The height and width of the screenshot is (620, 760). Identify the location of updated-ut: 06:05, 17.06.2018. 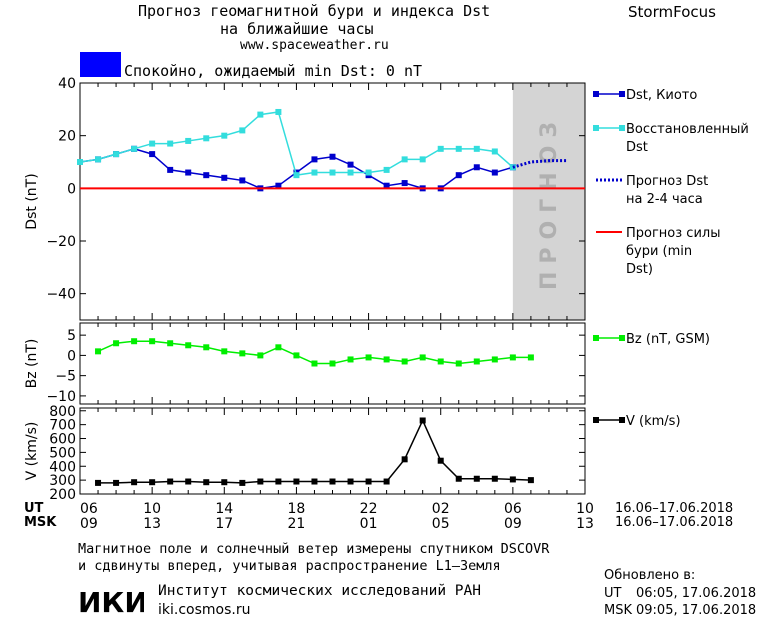
(696, 593).